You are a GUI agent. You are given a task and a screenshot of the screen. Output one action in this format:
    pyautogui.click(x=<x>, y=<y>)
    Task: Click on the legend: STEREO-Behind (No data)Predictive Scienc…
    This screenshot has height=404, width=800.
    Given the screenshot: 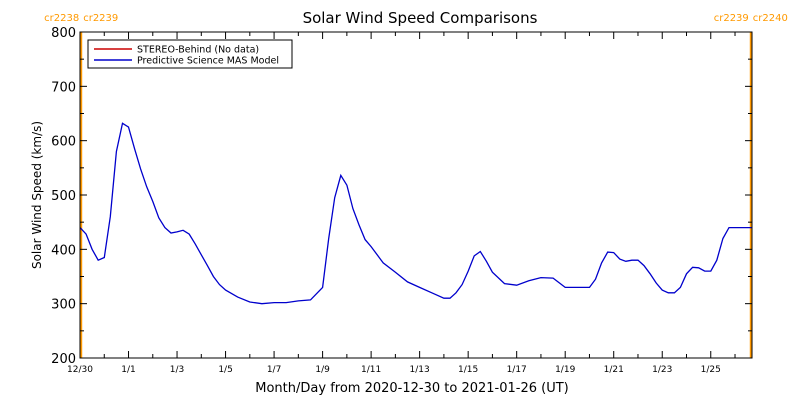 What is the action you would take?
    pyautogui.click(x=190, y=54)
    